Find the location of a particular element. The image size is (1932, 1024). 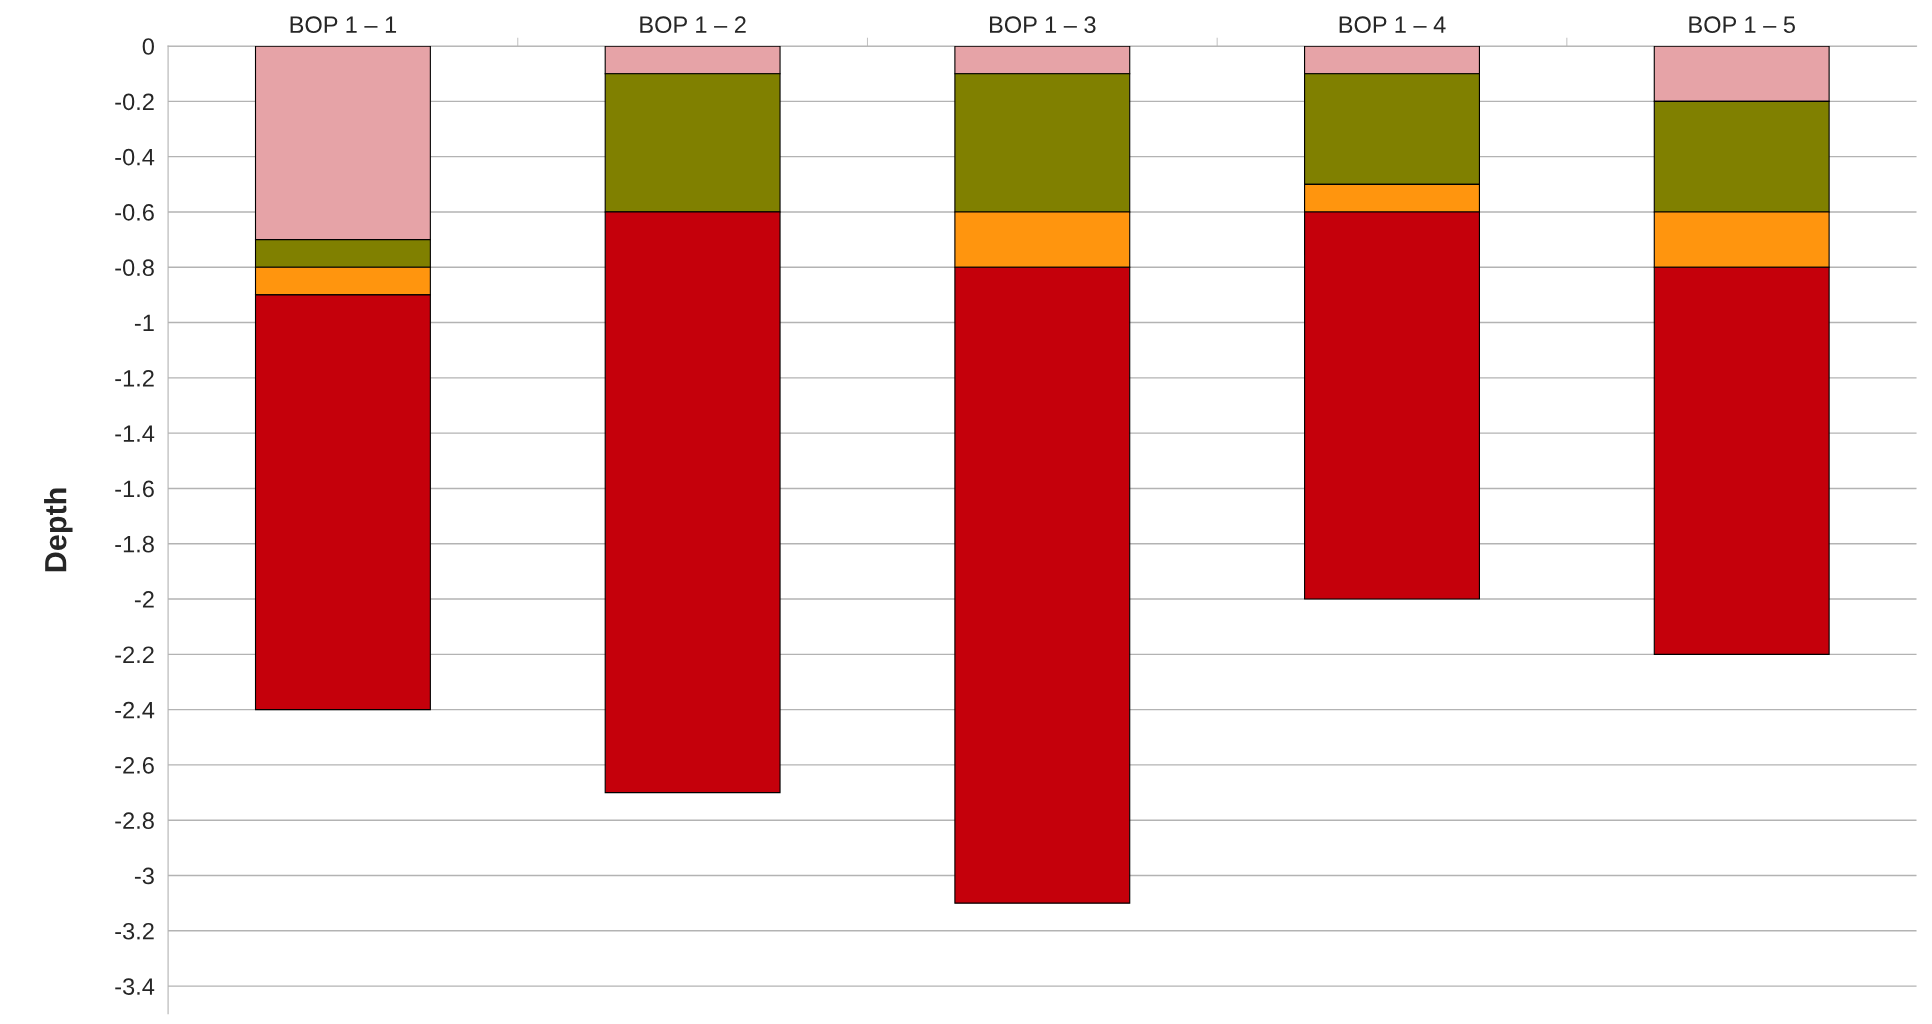

y-tick-label: -2 is located at coordinates (144, 599).